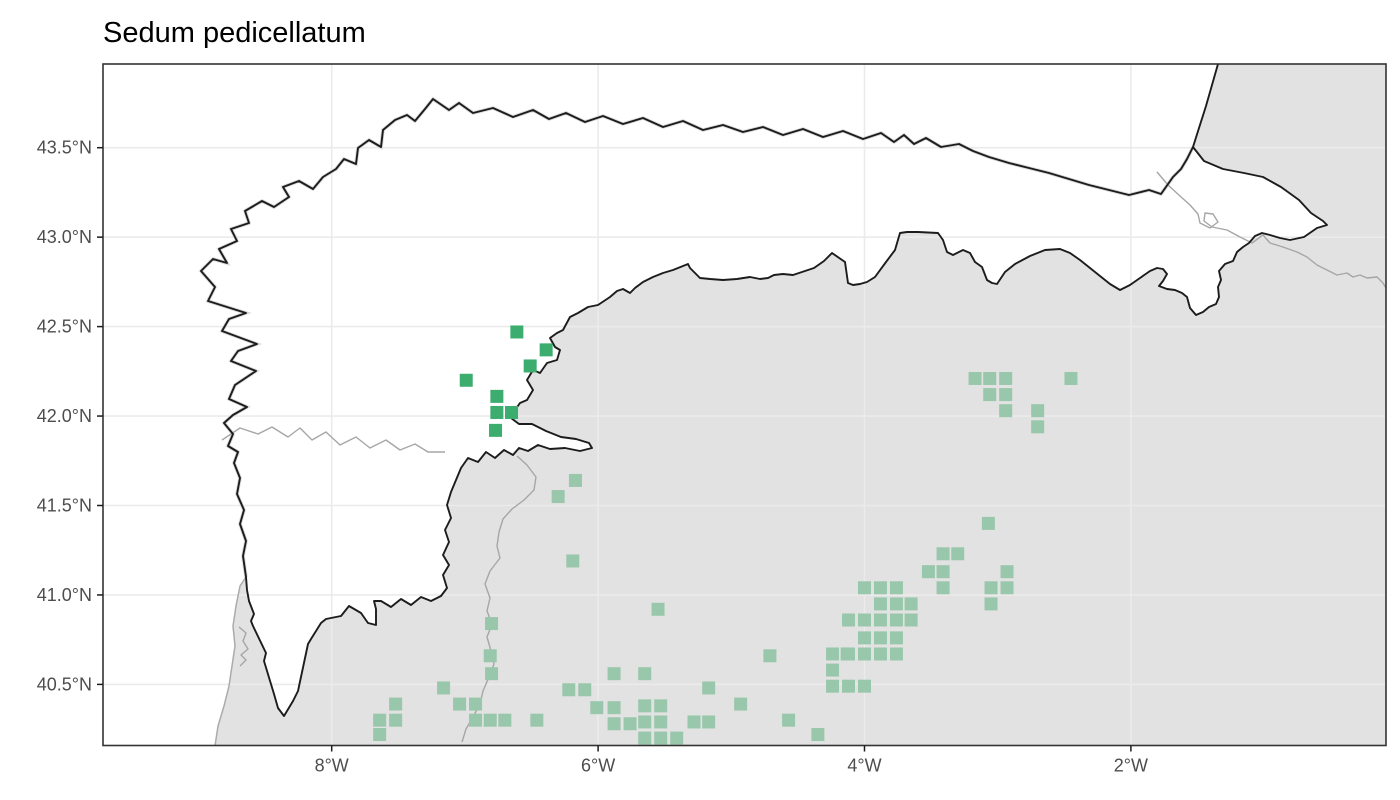 The width and height of the screenshot is (1400, 800). I want to click on y-axis-label: 43.5°N, so click(64, 148).